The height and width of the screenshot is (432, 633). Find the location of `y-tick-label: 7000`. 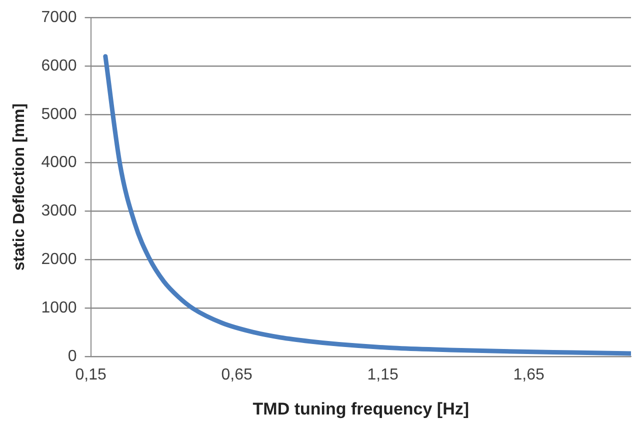

y-tick-label: 7000 is located at coordinates (59, 17).